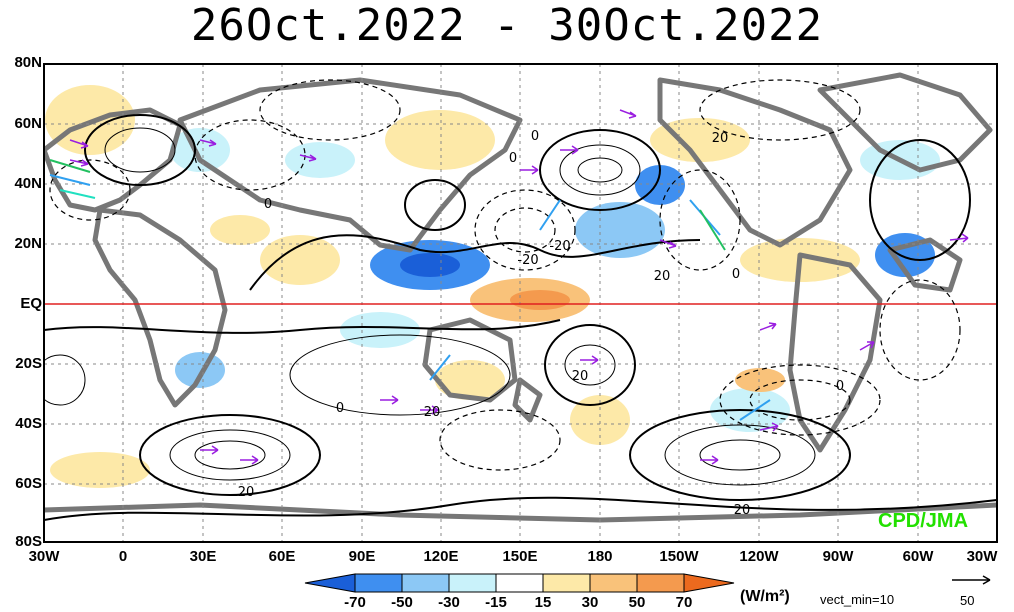 Image resolution: width=1014 pixels, height=612 pixels. Describe the element at coordinates (355, 602) in the screenshot. I see `colorbar-tick: -70` at that location.